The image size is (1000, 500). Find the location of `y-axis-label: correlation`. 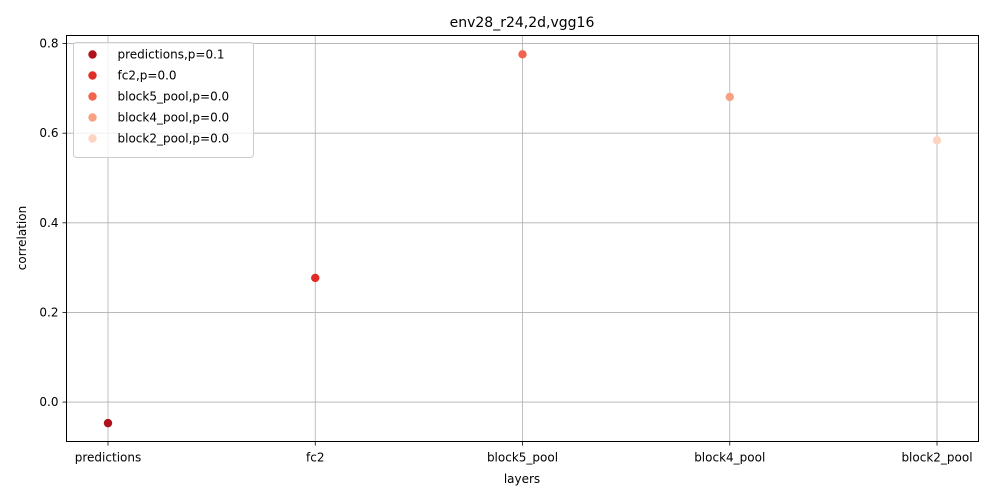

y-axis-label: correlation is located at coordinates (22, 238).